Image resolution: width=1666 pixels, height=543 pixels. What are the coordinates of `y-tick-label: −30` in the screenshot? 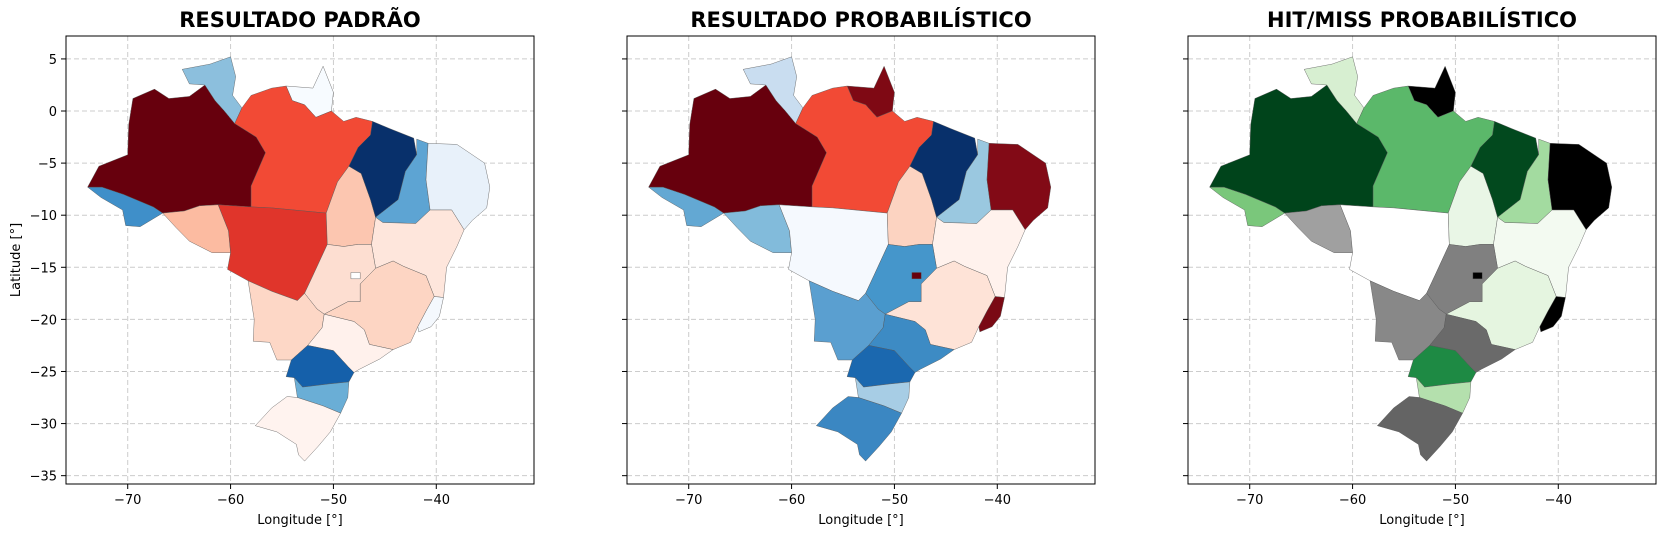 It's located at (43, 425).